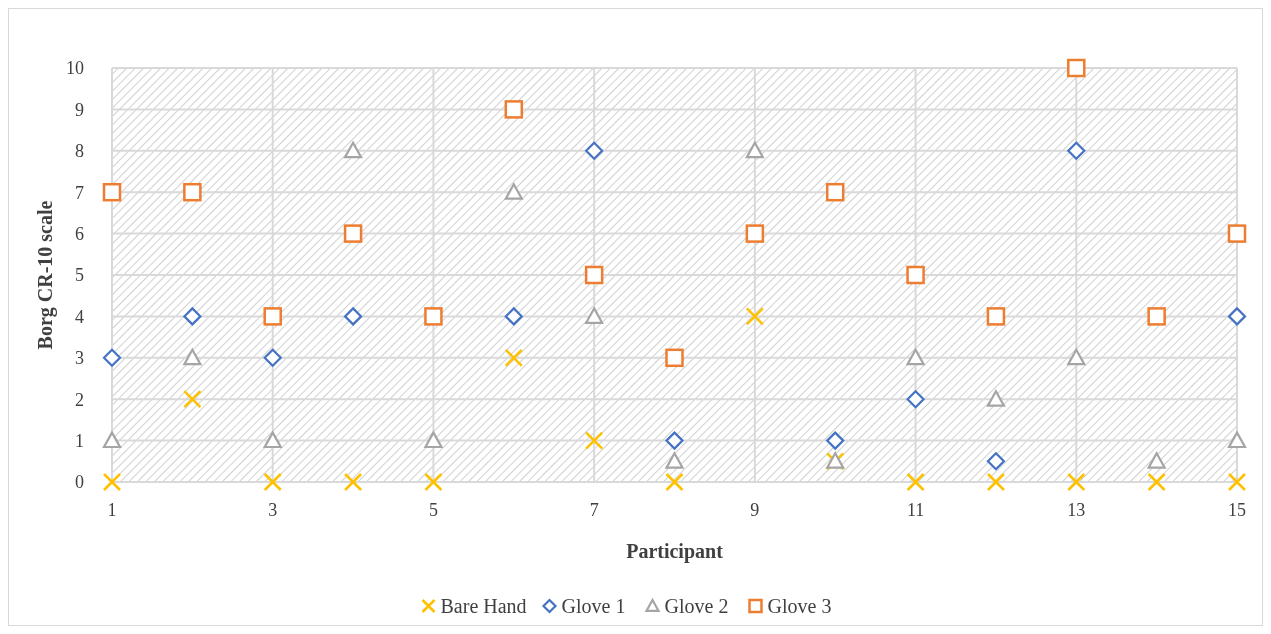 The image size is (1271, 634). What do you see at coordinates (755, 510) in the screenshot?
I see `x-tick-label: 9` at bounding box center [755, 510].